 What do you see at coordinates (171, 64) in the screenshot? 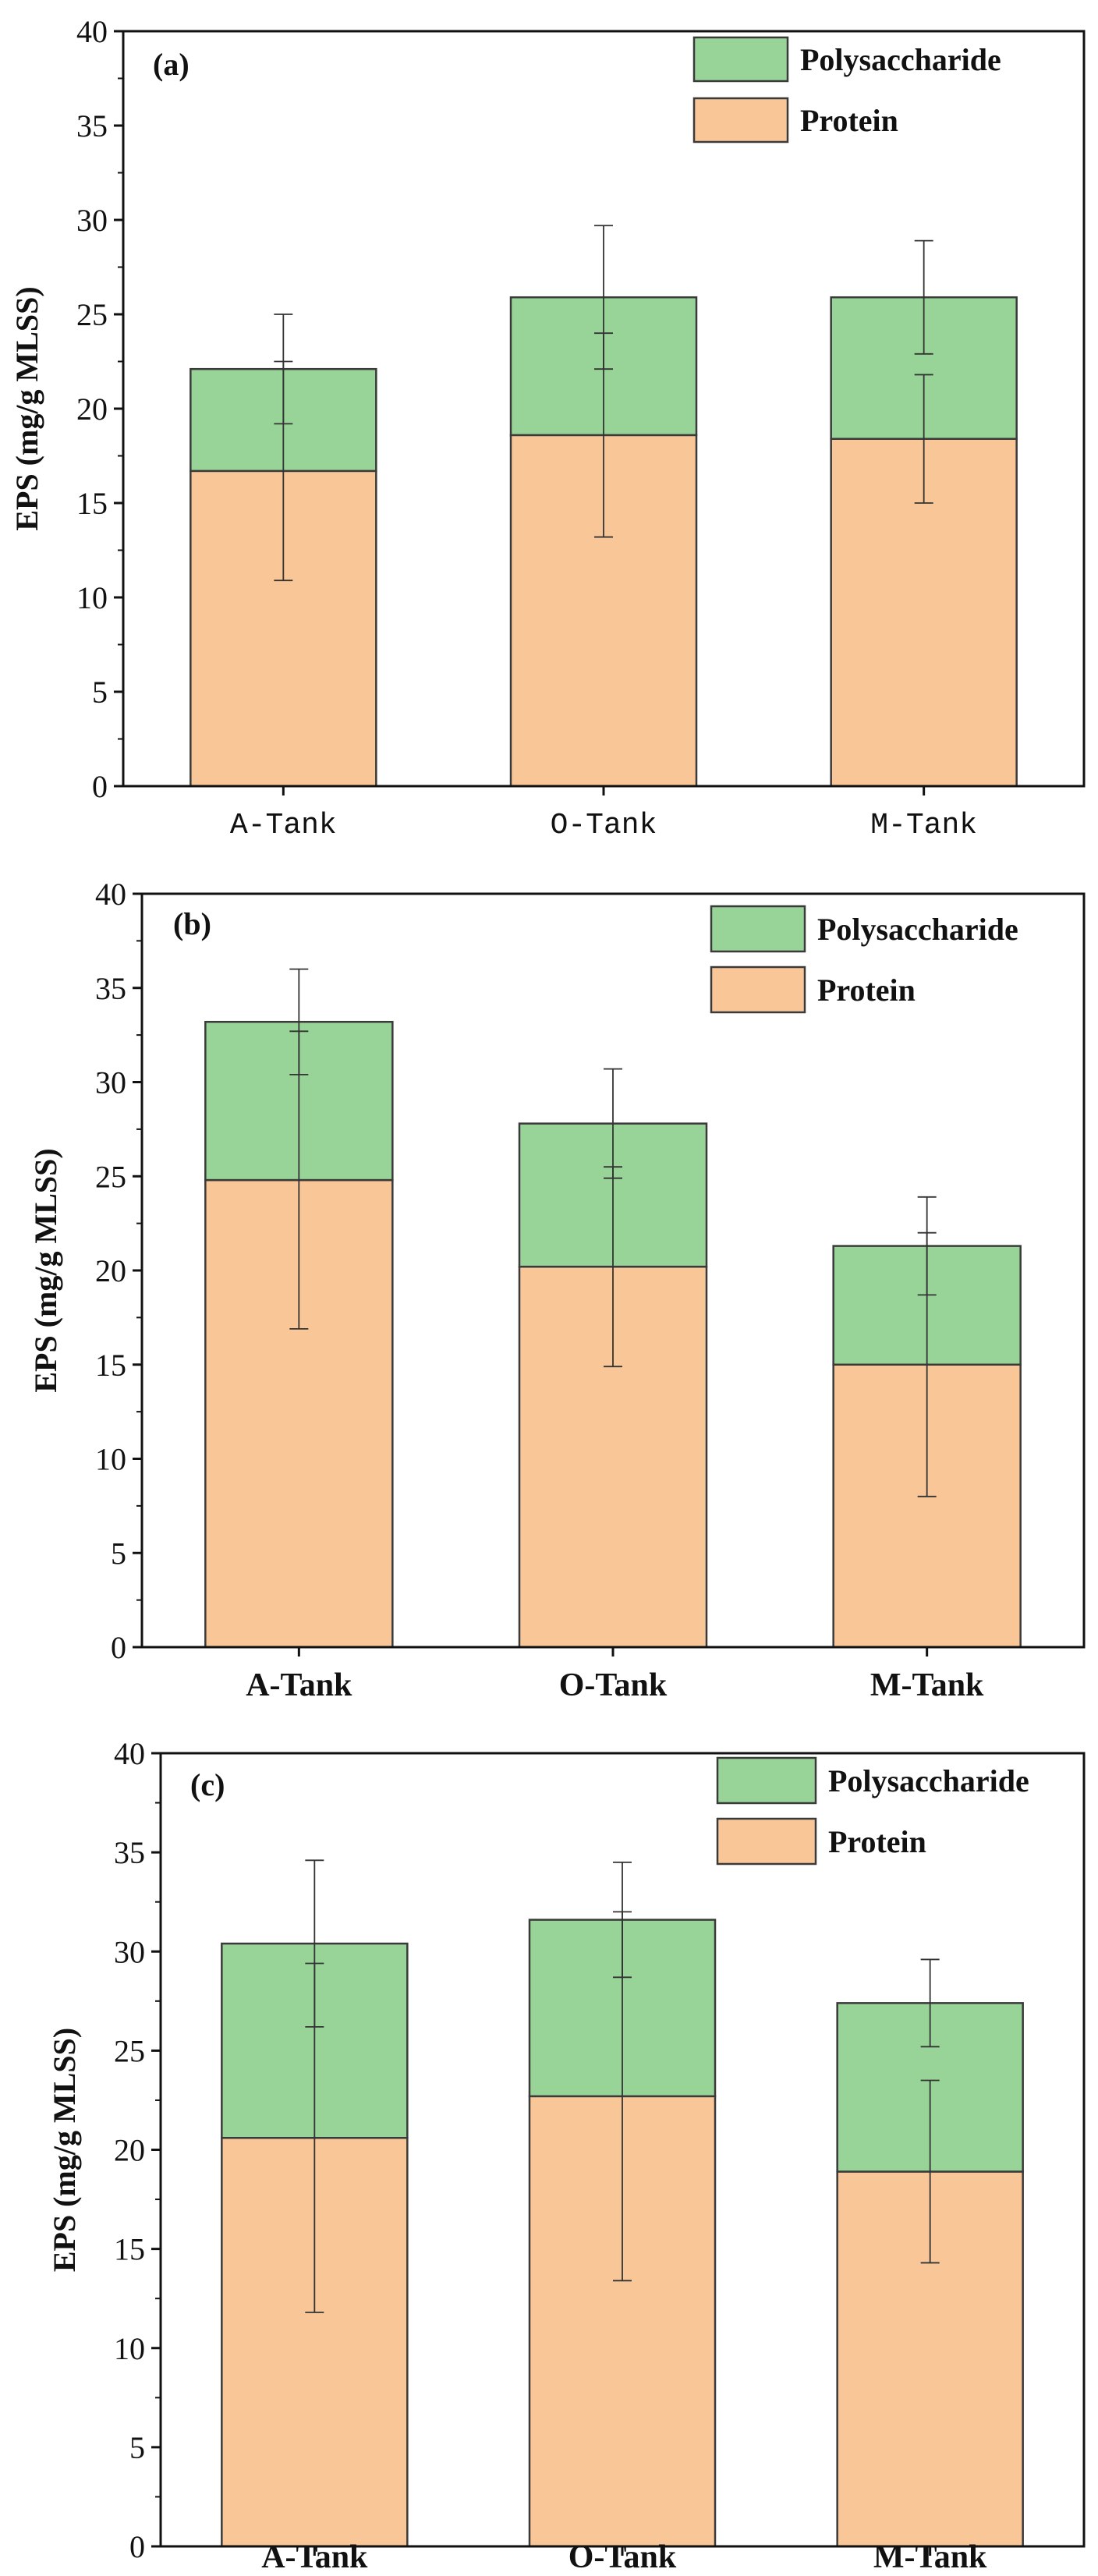
I see `panel-label: (a)` at bounding box center [171, 64].